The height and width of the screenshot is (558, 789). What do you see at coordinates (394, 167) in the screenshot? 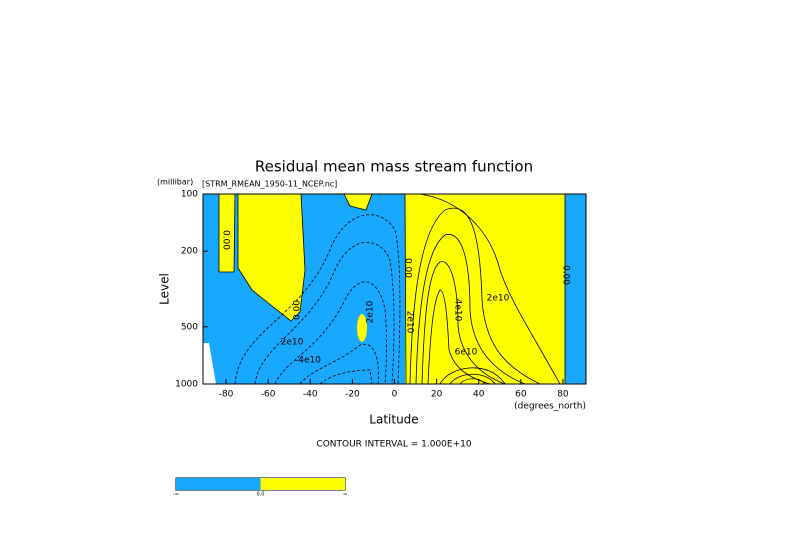
I see `chart-title: Residual mean mass stream function` at bounding box center [394, 167].